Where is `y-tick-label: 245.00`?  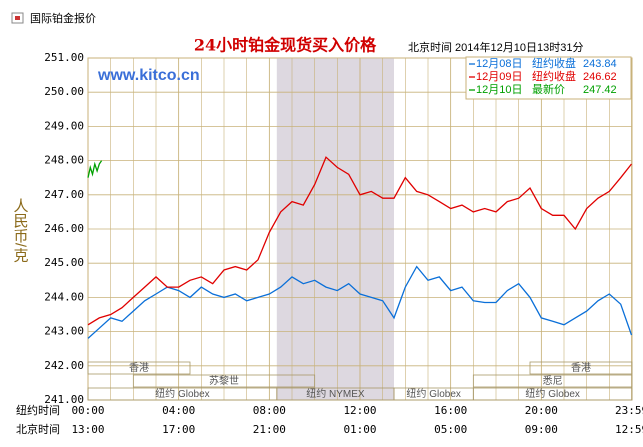
y-tick-label: 245.00 is located at coordinates (64, 262).